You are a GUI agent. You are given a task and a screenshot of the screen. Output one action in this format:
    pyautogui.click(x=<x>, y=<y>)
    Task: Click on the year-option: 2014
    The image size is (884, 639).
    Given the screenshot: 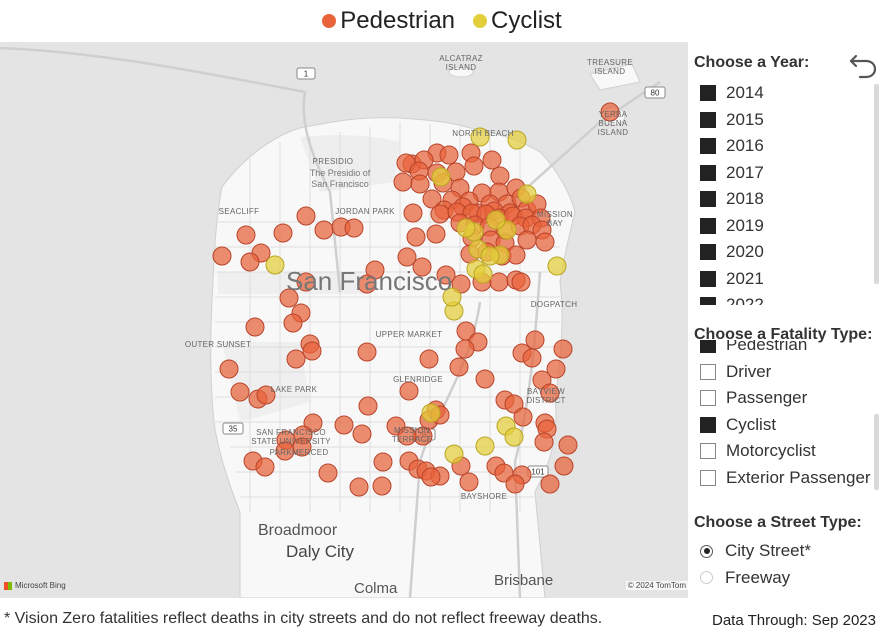 What is the action you would take?
    pyautogui.click(x=790, y=93)
    